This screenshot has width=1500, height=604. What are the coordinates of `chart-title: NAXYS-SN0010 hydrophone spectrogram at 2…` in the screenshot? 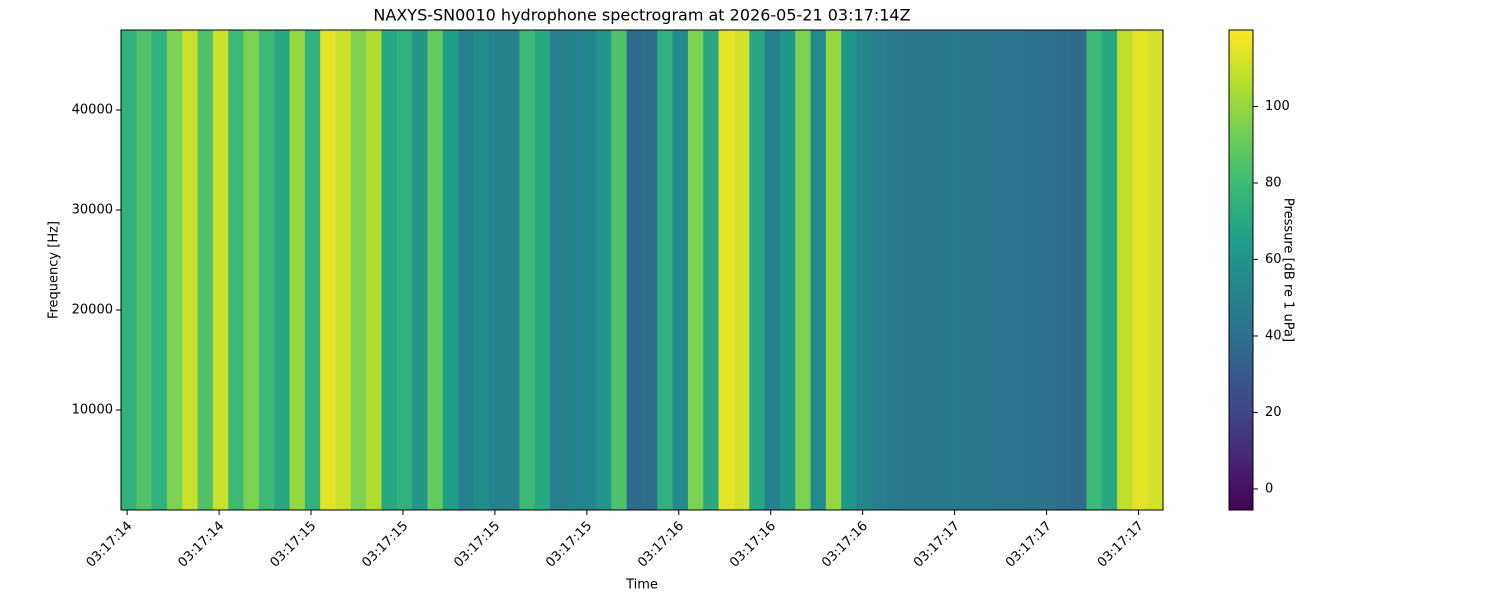 It's located at (641, 15).